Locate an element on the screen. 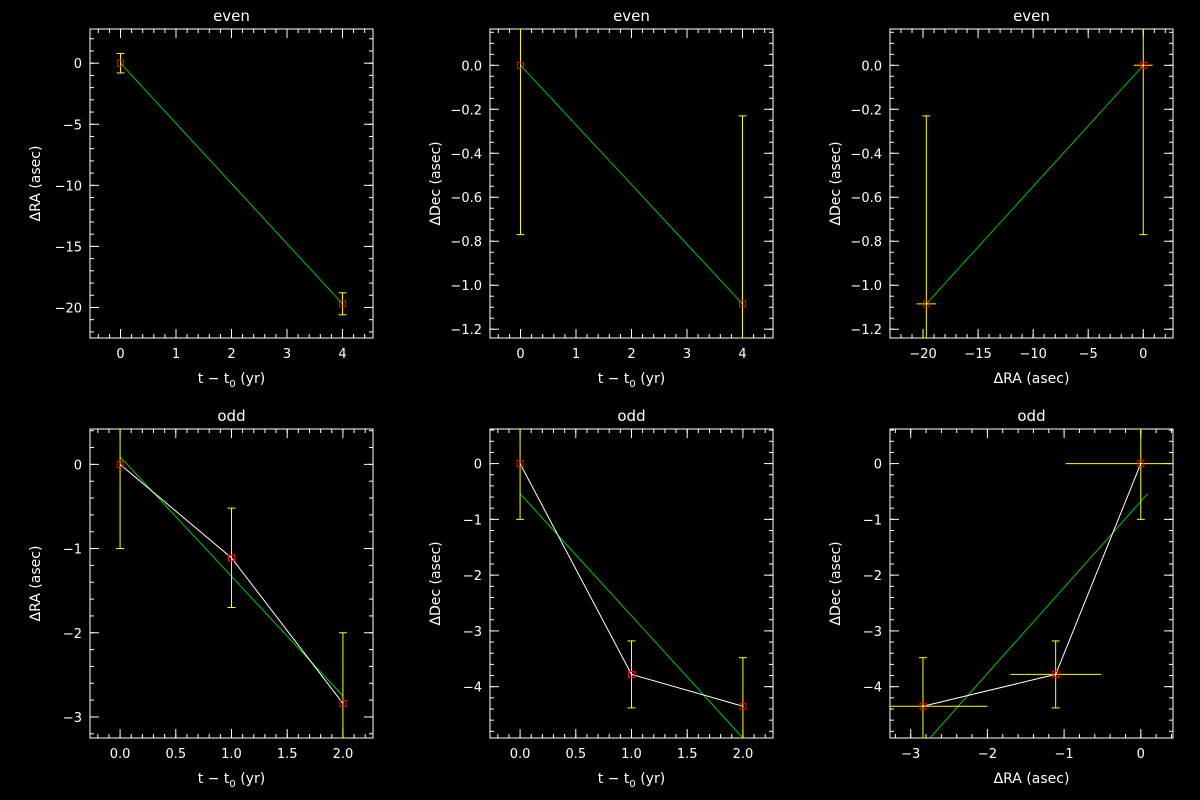 The width and height of the screenshot is (1200, 800). y-tick-label: −1 is located at coordinates (472, 520).